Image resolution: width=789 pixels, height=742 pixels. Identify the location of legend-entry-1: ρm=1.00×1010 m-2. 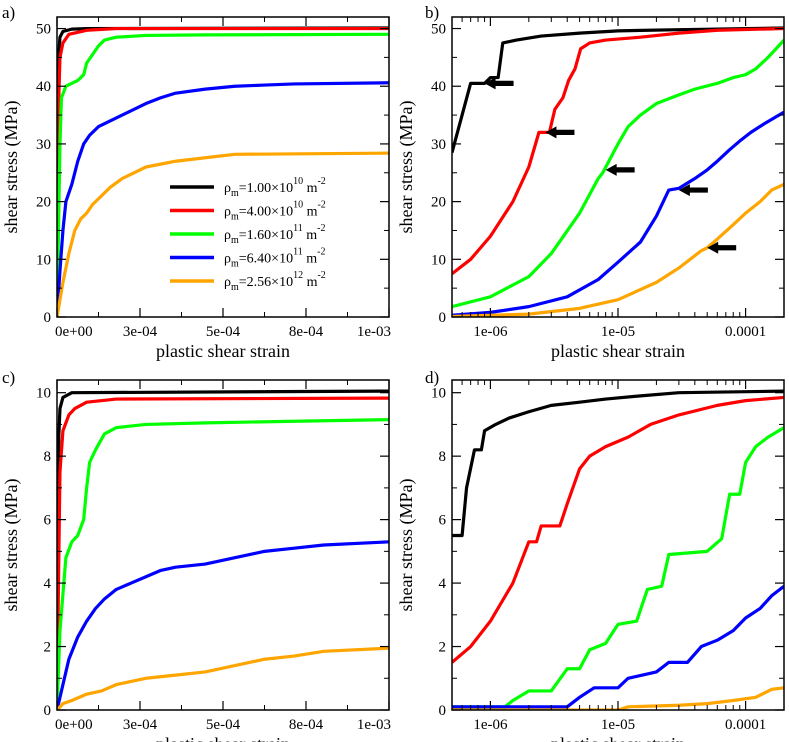
(275, 187).